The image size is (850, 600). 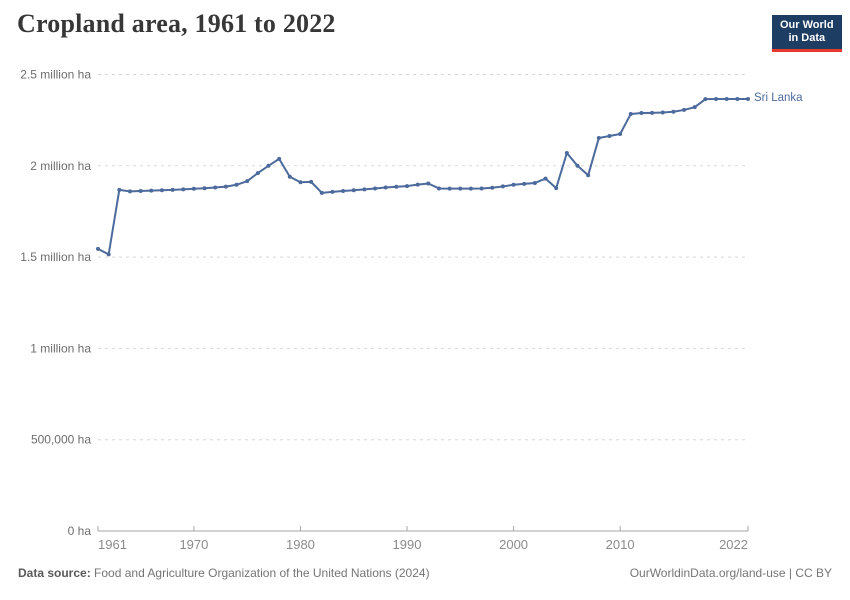 What do you see at coordinates (60, 348) in the screenshot?
I see `y-axis-tick-label: 1 million ha` at bounding box center [60, 348].